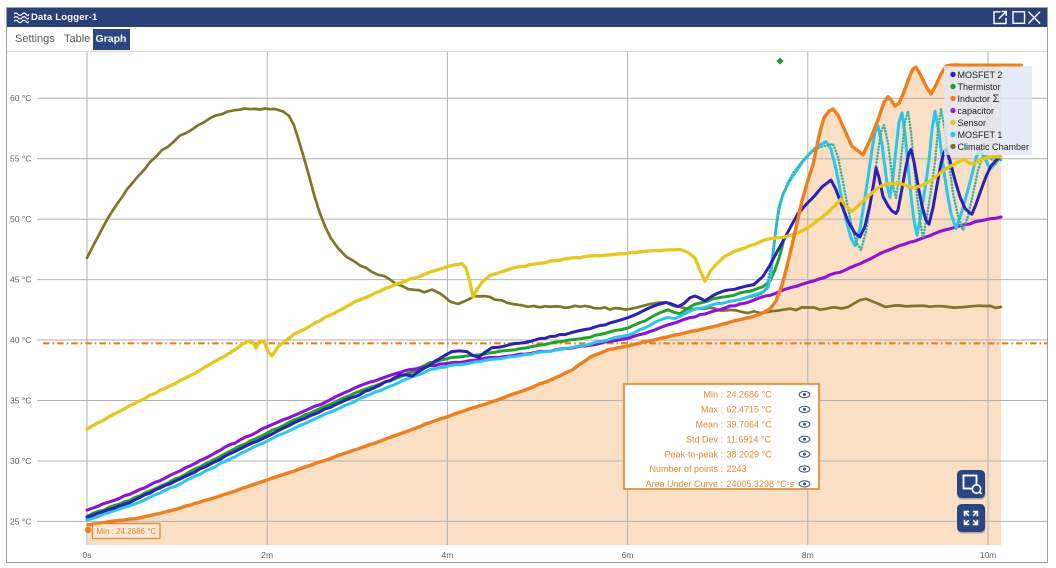 Image resolution: width=1056 pixels, height=568 pixels. Describe the element at coordinates (20, 98) in the screenshot. I see `svg-text: 60 °C` at that location.